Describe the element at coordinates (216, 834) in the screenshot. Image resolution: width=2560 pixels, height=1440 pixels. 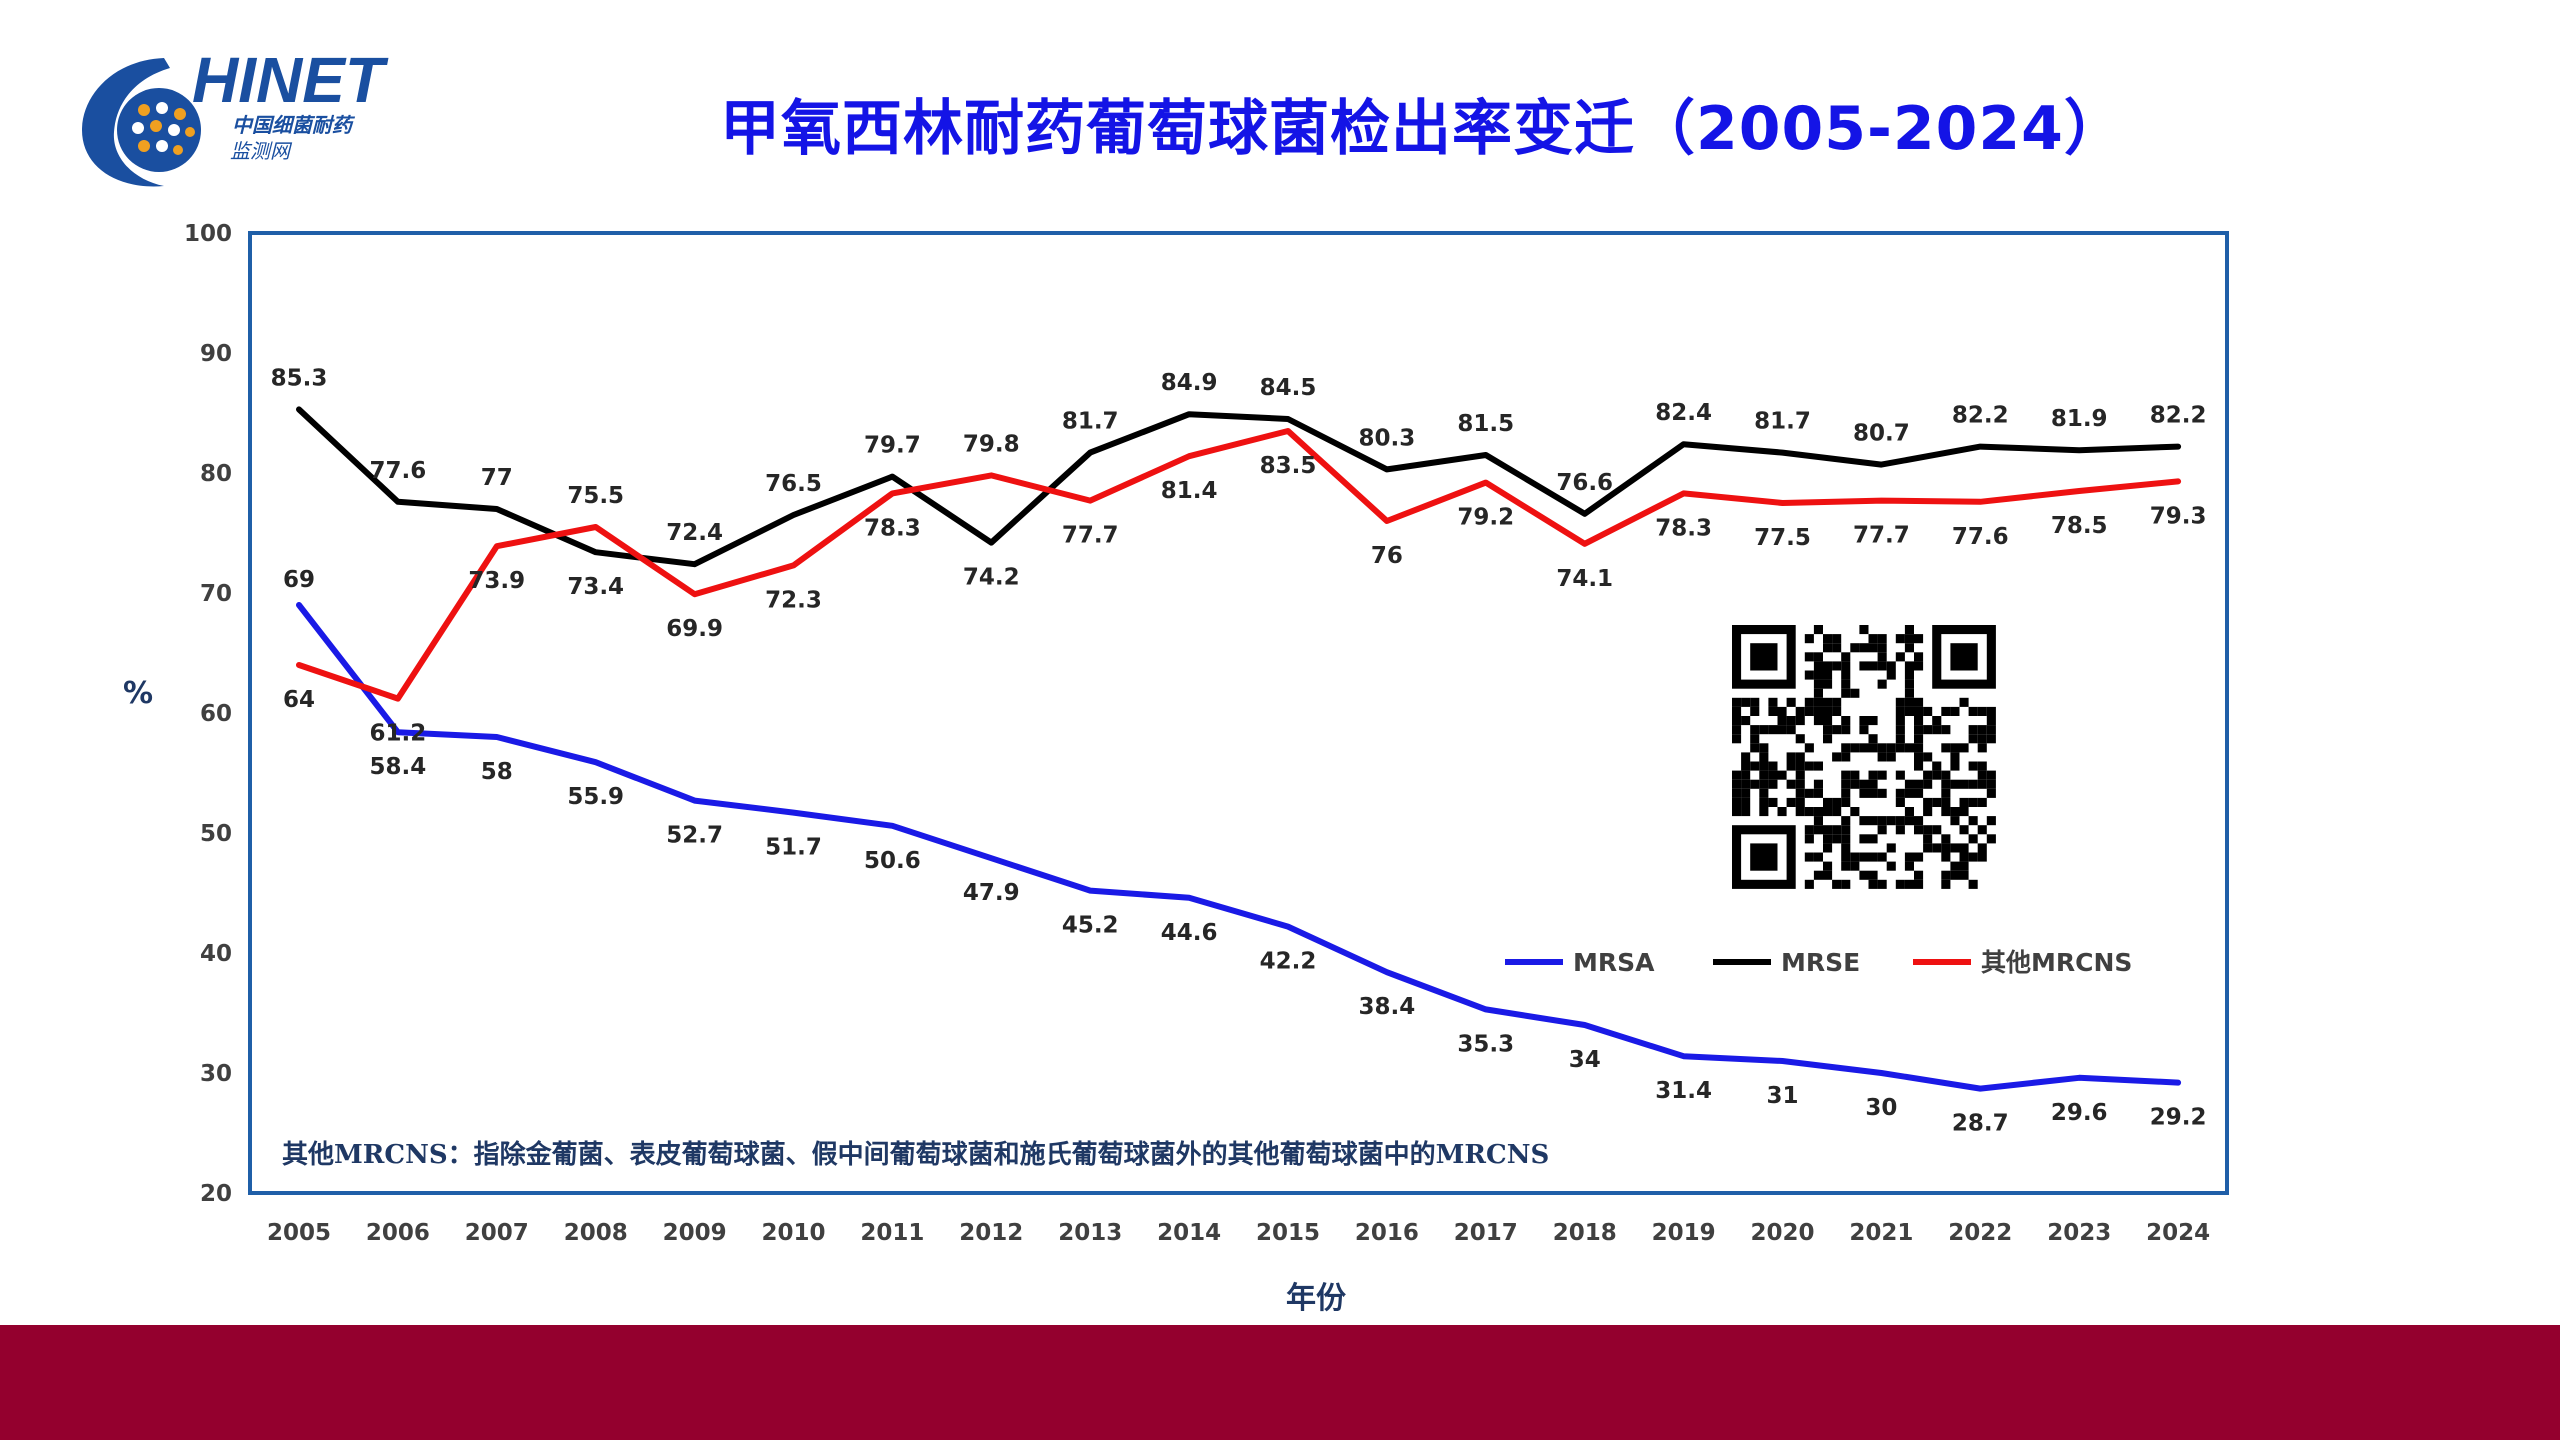
I see `y-tick-label: 50` at that location.